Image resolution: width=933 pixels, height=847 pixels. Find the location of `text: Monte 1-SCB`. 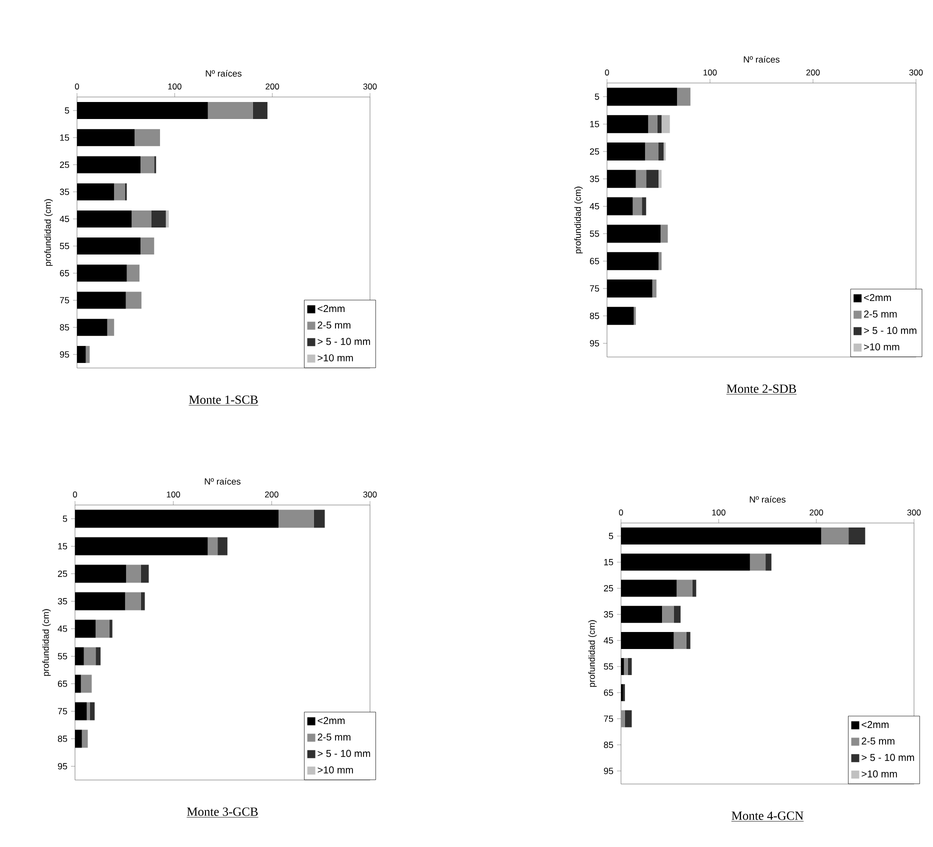

text: Monte 1-SCB is located at coordinates (223, 400).